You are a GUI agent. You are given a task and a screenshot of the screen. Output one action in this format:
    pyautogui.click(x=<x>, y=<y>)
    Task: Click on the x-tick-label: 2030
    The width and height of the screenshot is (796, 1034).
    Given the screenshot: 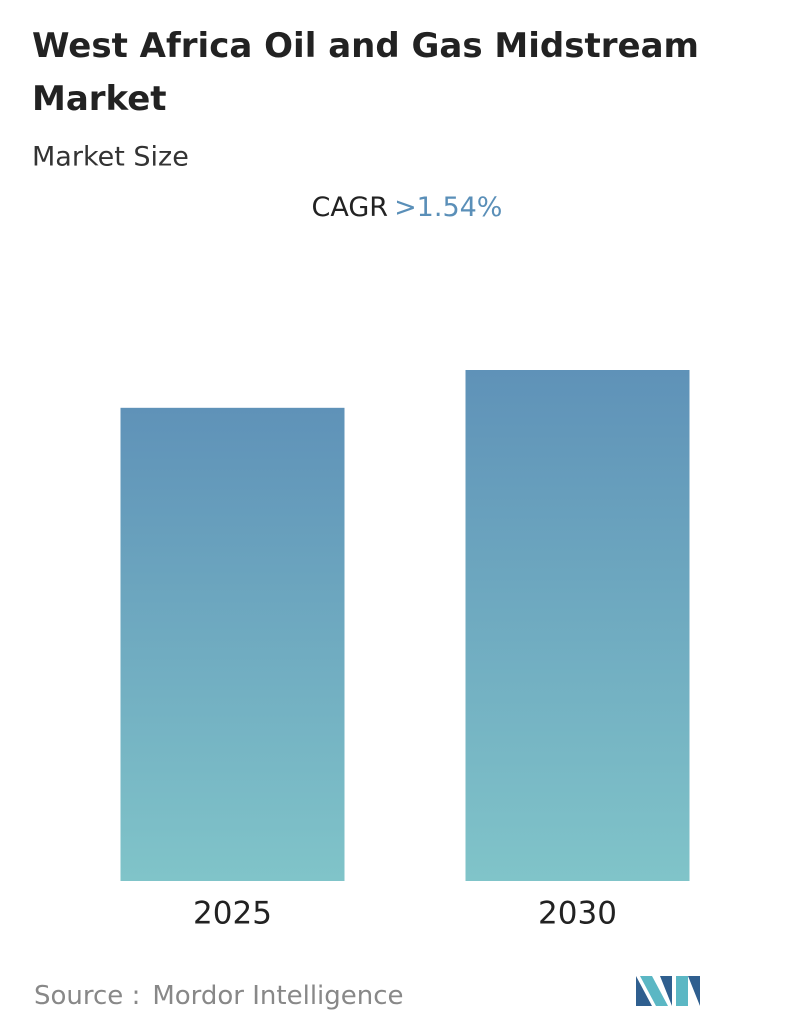 What is the action you would take?
    pyautogui.click(x=577, y=914)
    